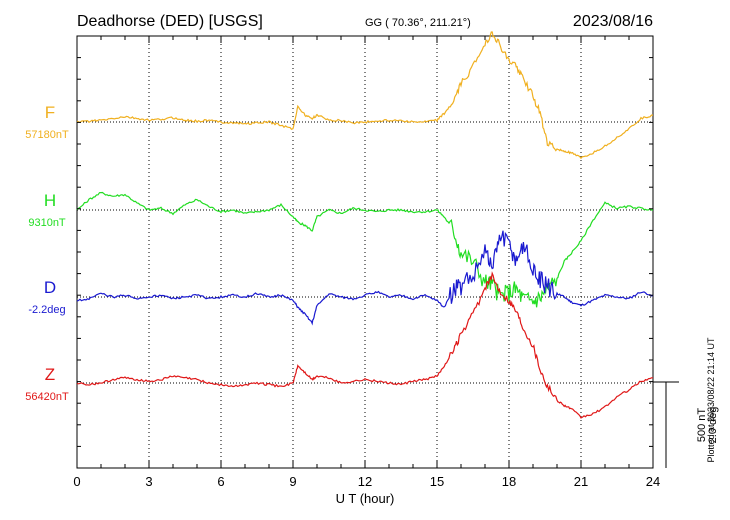 This screenshot has width=730, height=520. I want to click on x-tick-label-18: 18, so click(509, 481).